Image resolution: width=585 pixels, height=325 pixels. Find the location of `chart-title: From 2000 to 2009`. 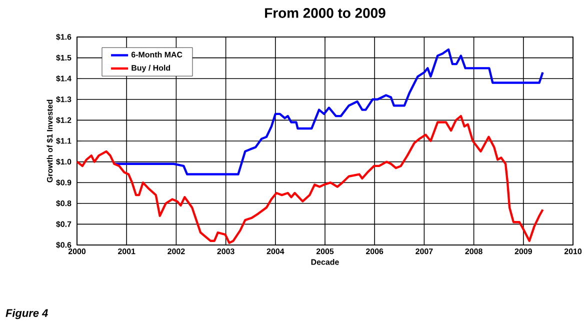

chart-title: From 2000 to 2009 is located at coordinates (325, 13).